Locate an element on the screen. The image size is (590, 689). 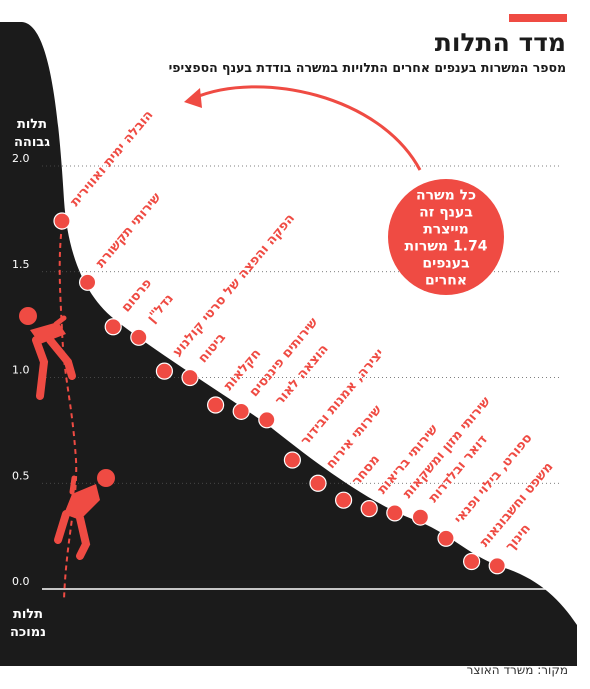
climber-high-icon is located at coordinates (47, 353).